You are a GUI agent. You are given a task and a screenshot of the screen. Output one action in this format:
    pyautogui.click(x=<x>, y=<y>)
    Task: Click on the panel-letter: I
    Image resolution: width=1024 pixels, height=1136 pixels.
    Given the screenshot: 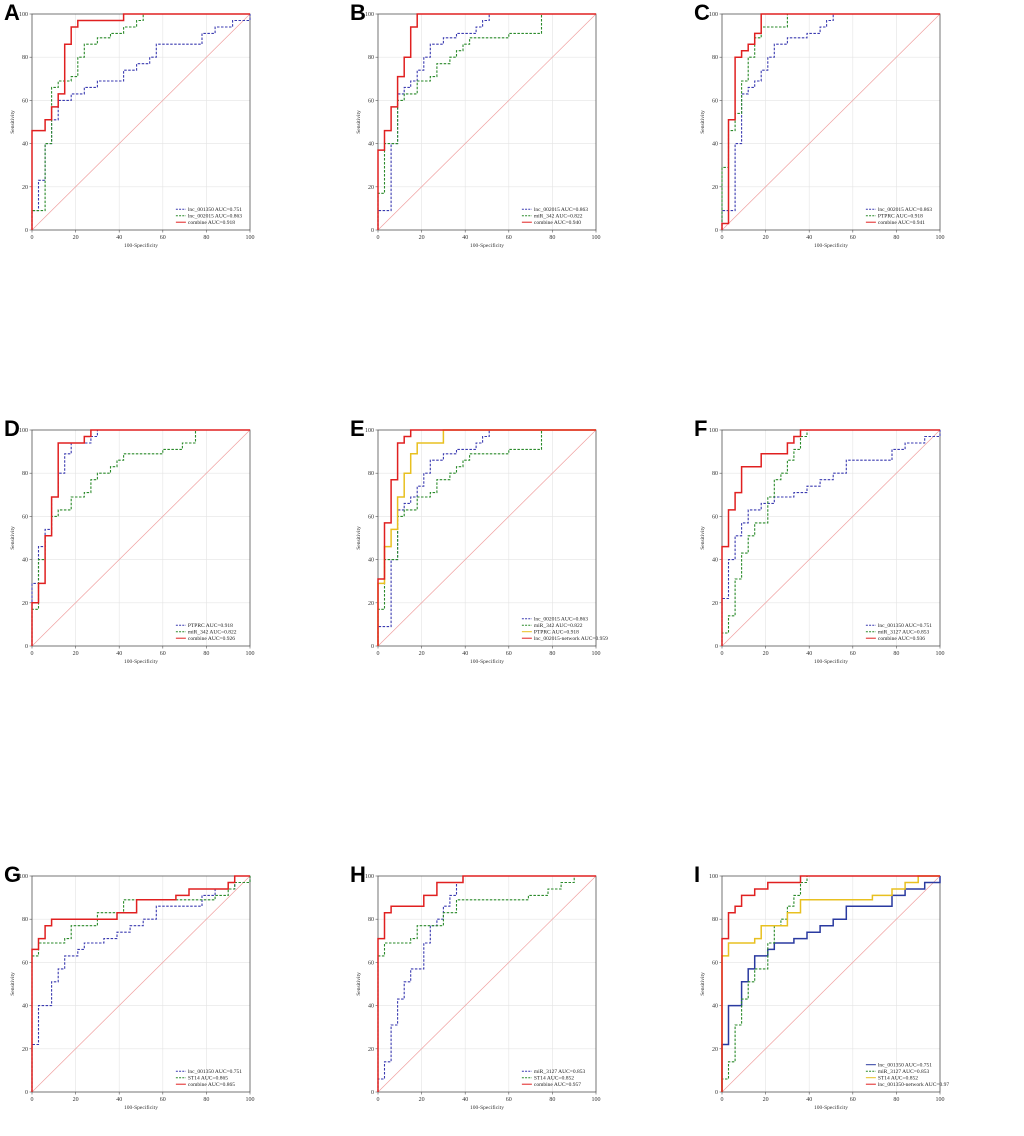 What is the action you would take?
    pyautogui.click(x=697, y=874)
    